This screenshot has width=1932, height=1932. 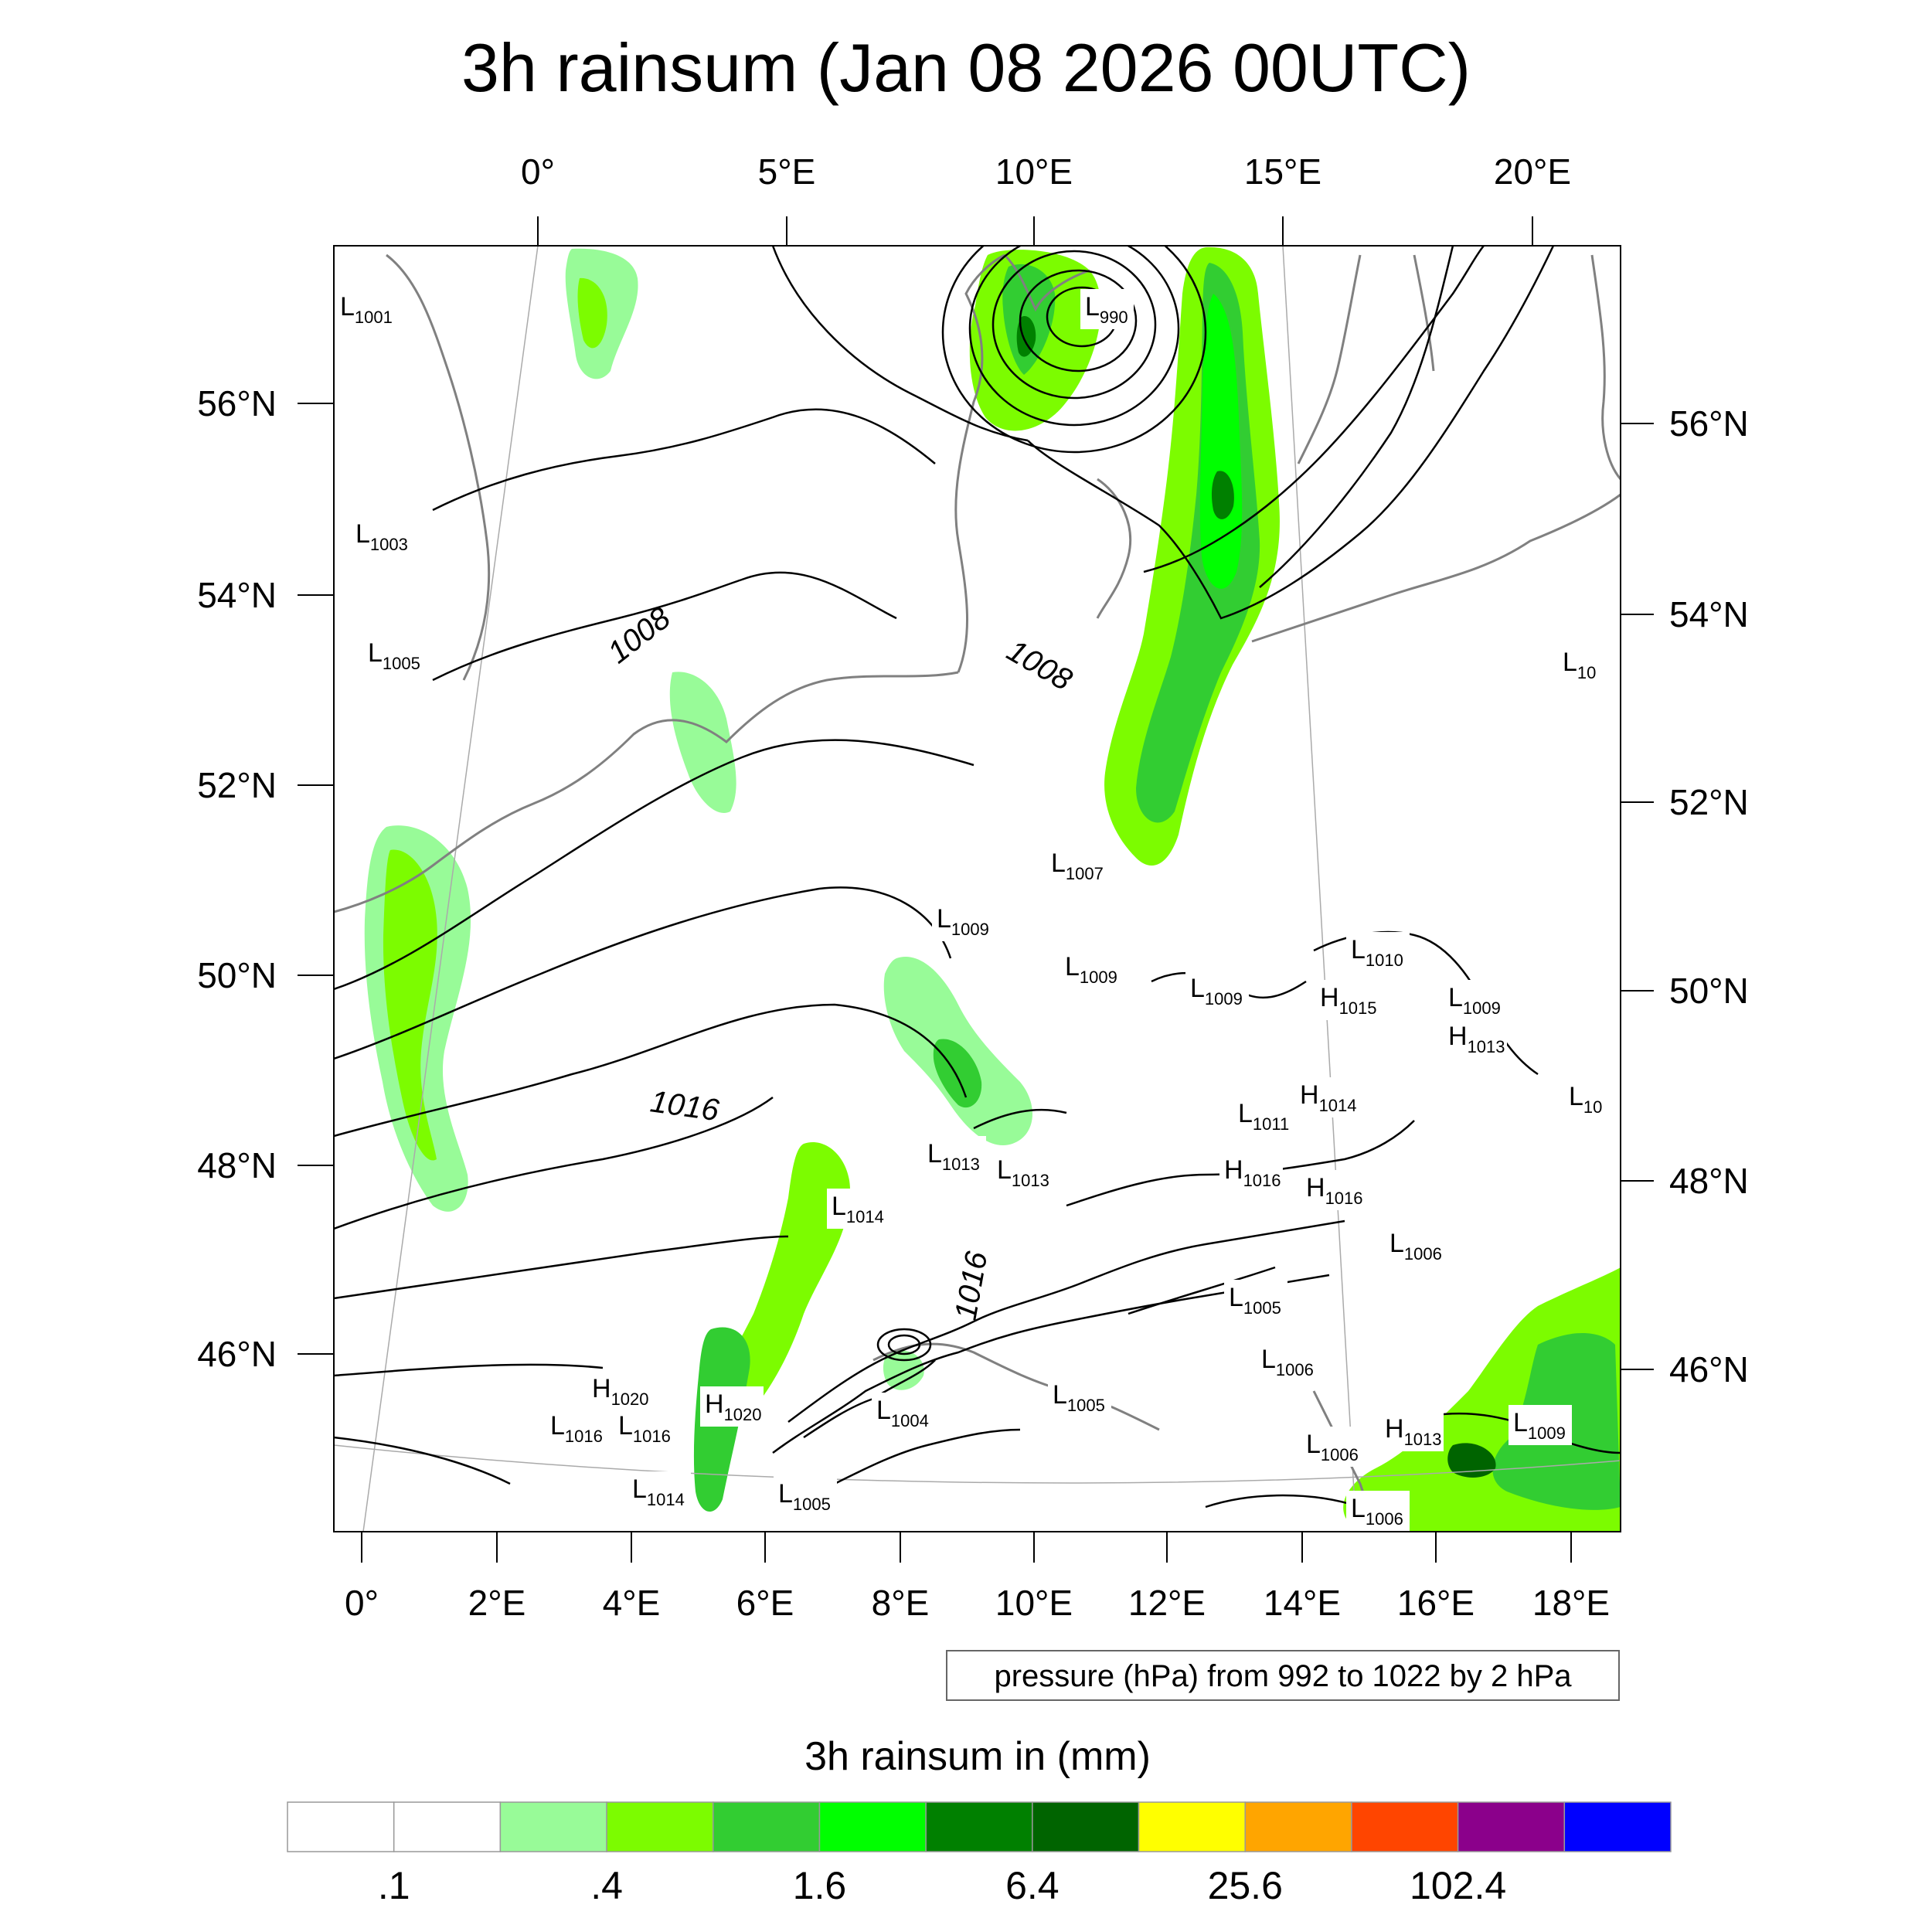 I want to click on bottom-lon-label: 0°, so click(x=362, y=1603).